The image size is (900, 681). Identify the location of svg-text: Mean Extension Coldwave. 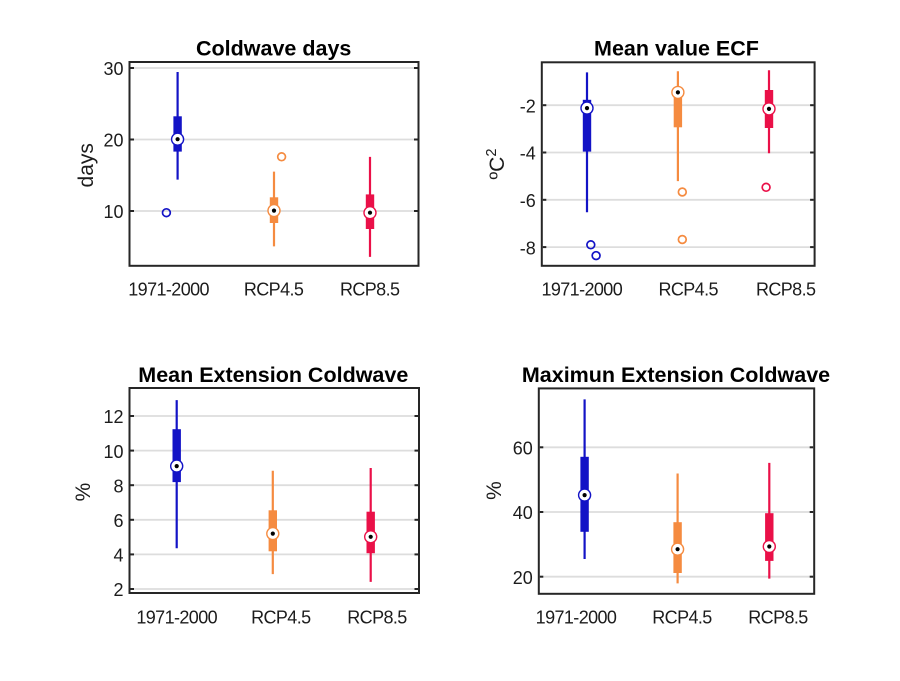
(273, 375).